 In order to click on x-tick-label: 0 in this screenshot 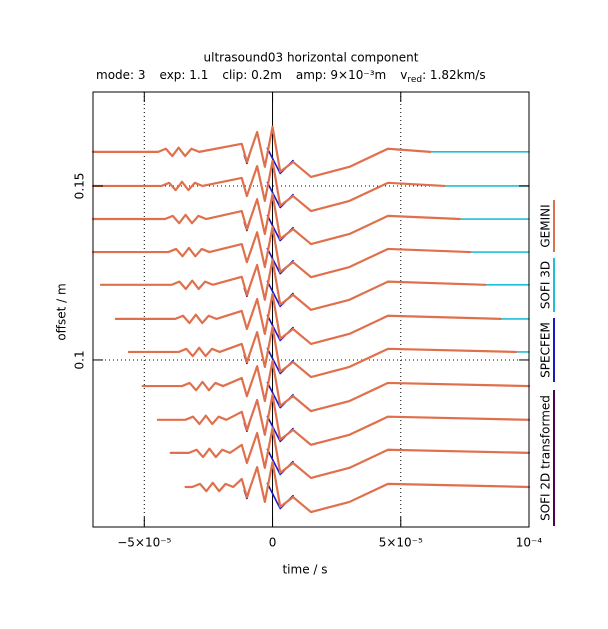, I will do `click(273, 543)`.